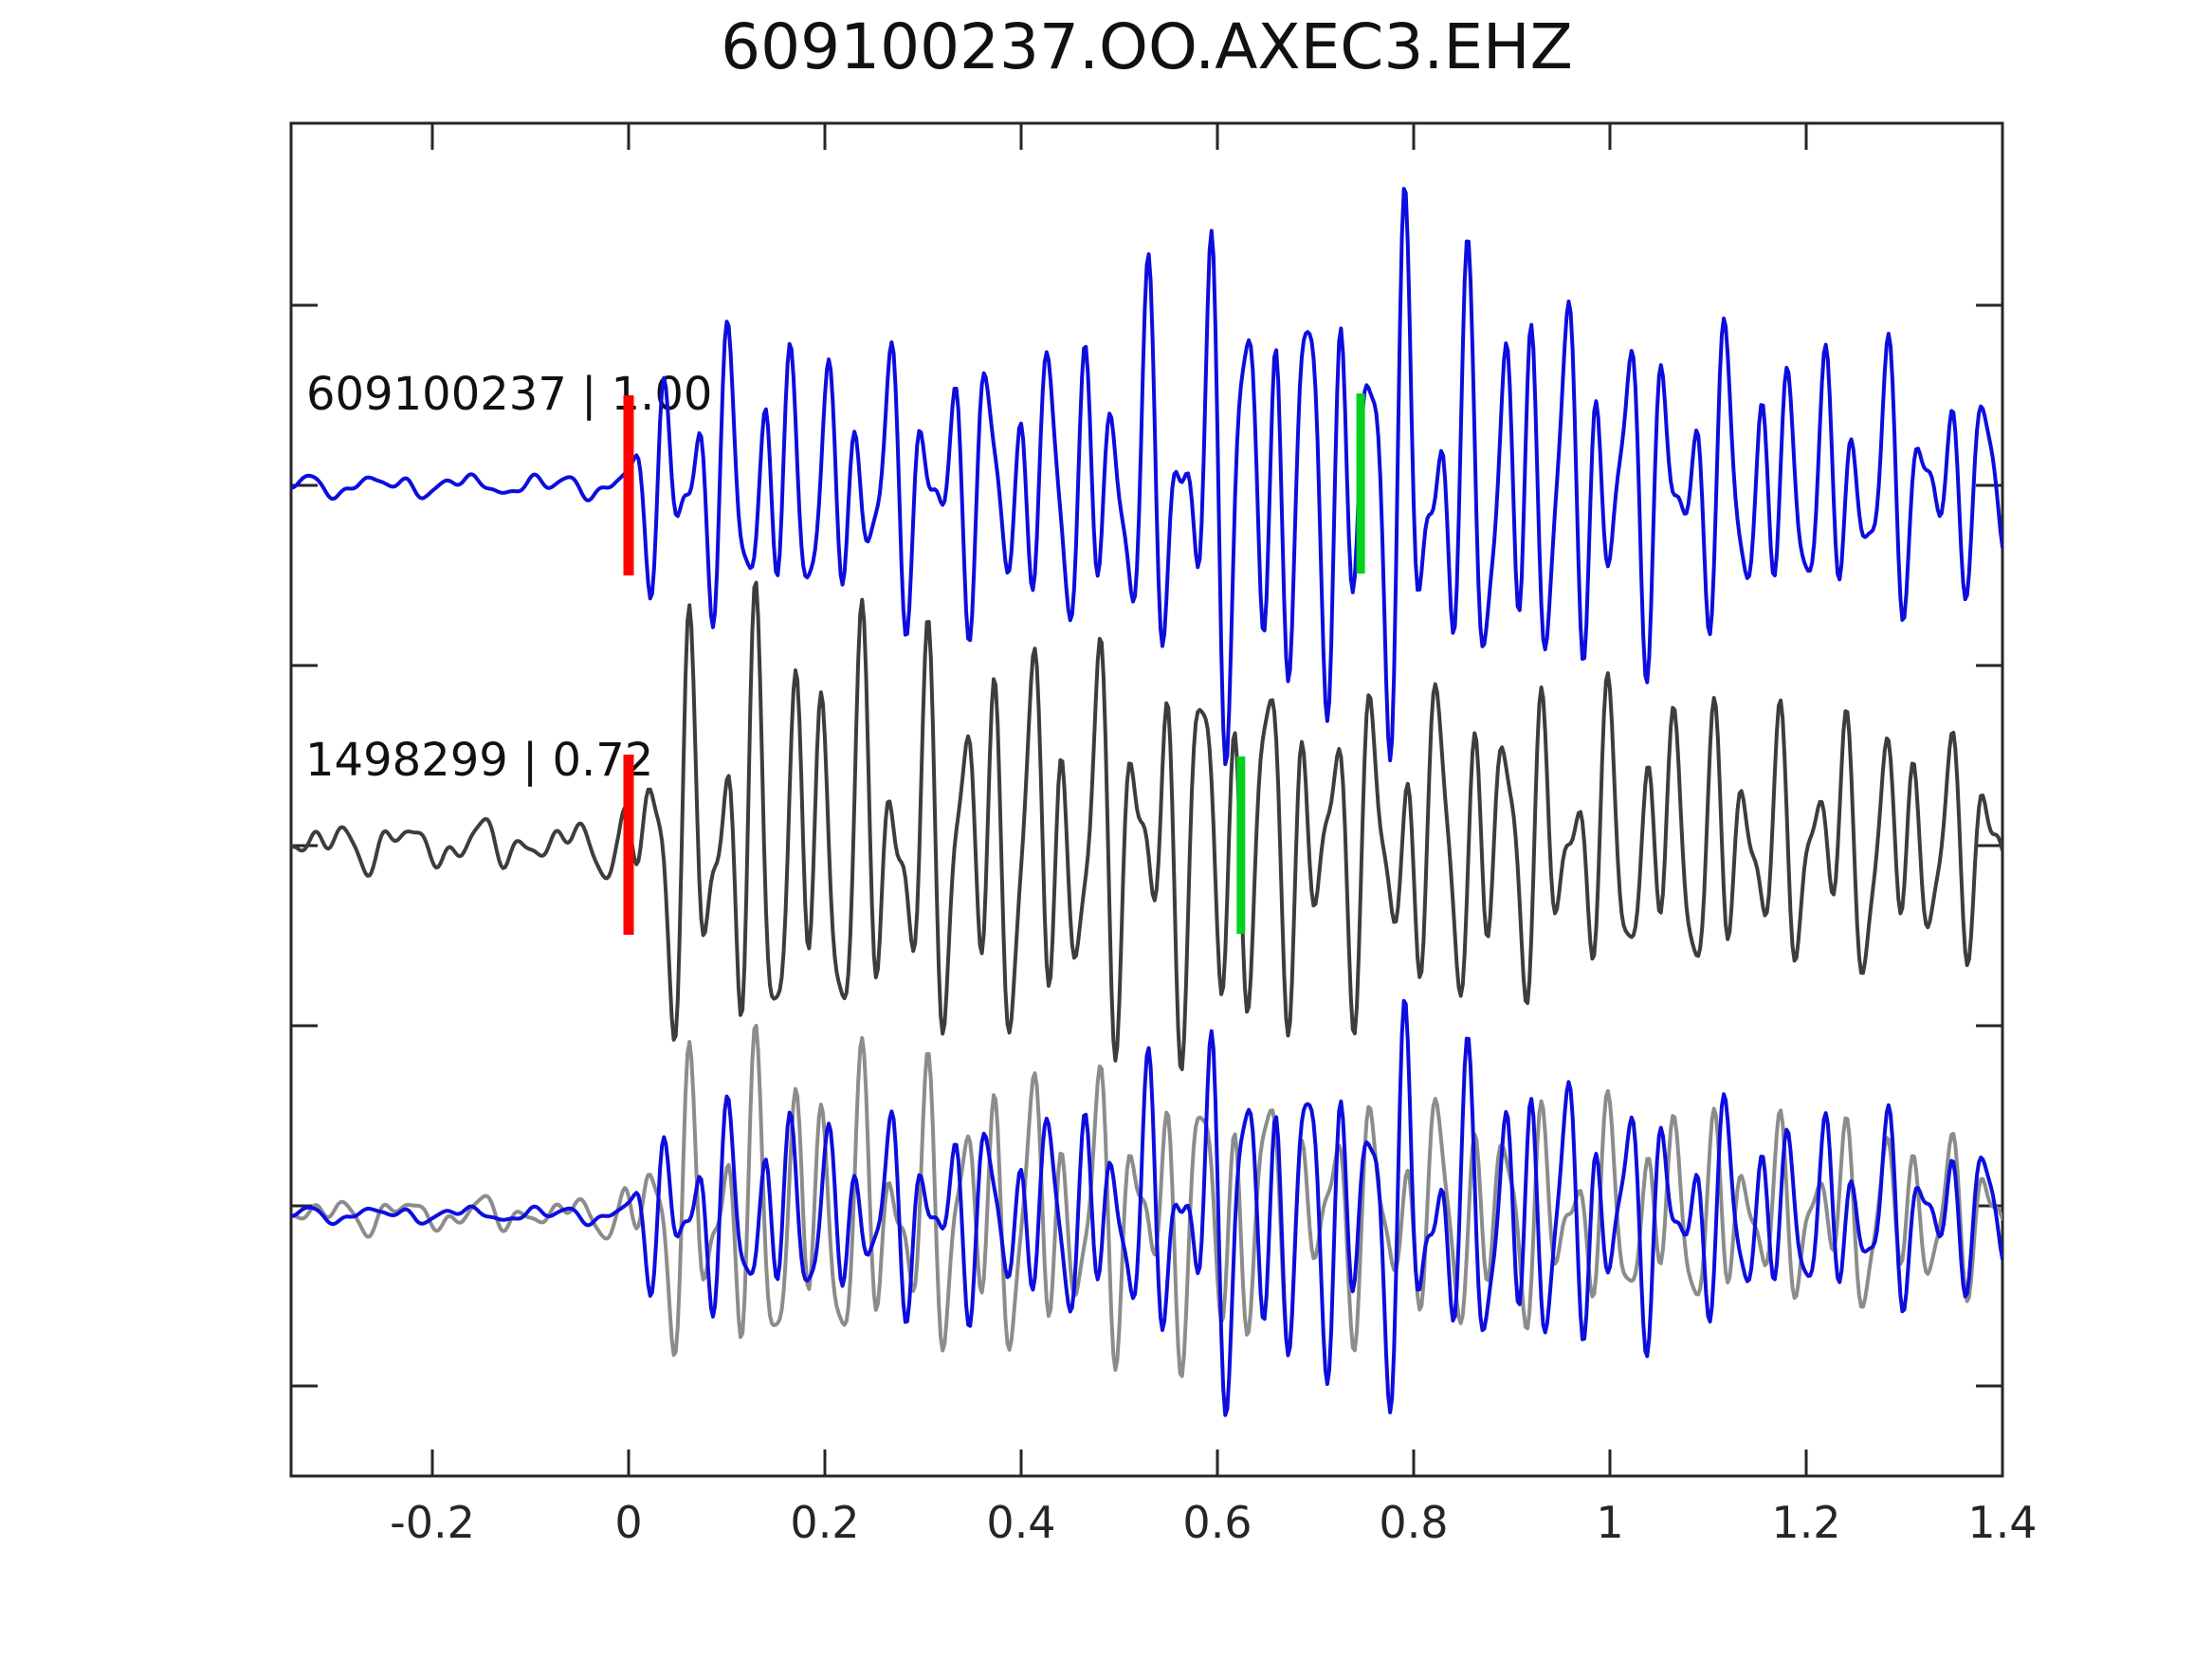 The height and width of the screenshot is (1659, 2212). What do you see at coordinates (628, 485) in the screenshot?
I see `detection-onset-red-marker` at bounding box center [628, 485].